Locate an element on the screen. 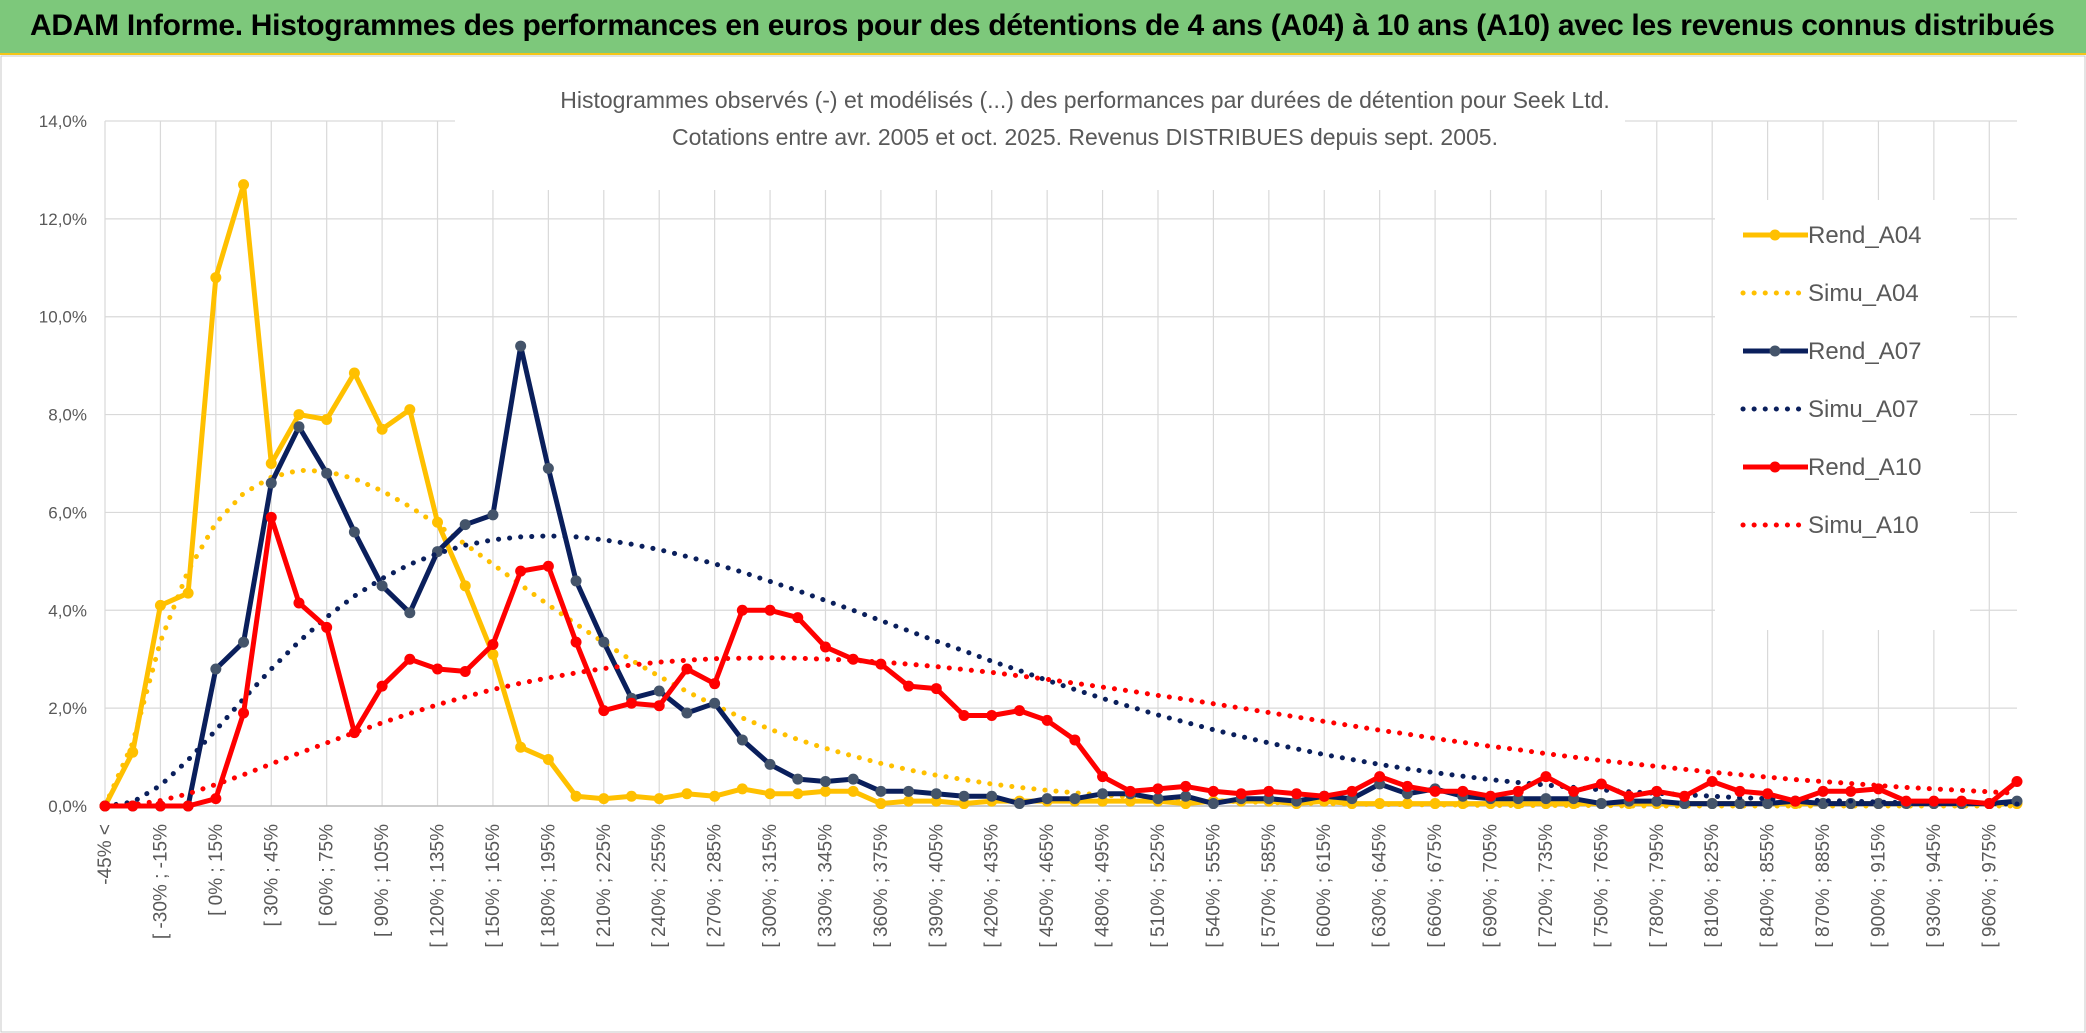 This screenshot has width=2086, height=1033. series-line-simu-a10 is located at coordinates (1061, 732).